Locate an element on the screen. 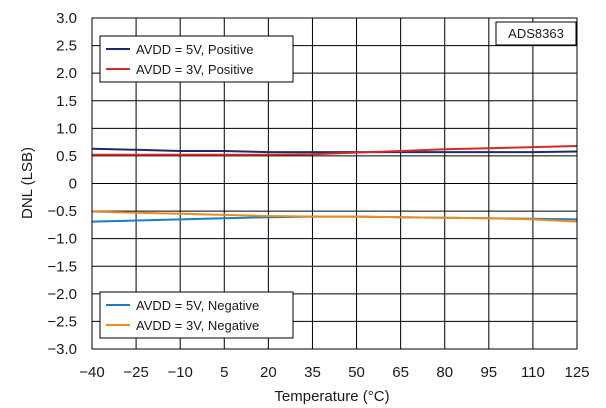  y-tick-label: 2.0 is located at coordinates (66, 73).